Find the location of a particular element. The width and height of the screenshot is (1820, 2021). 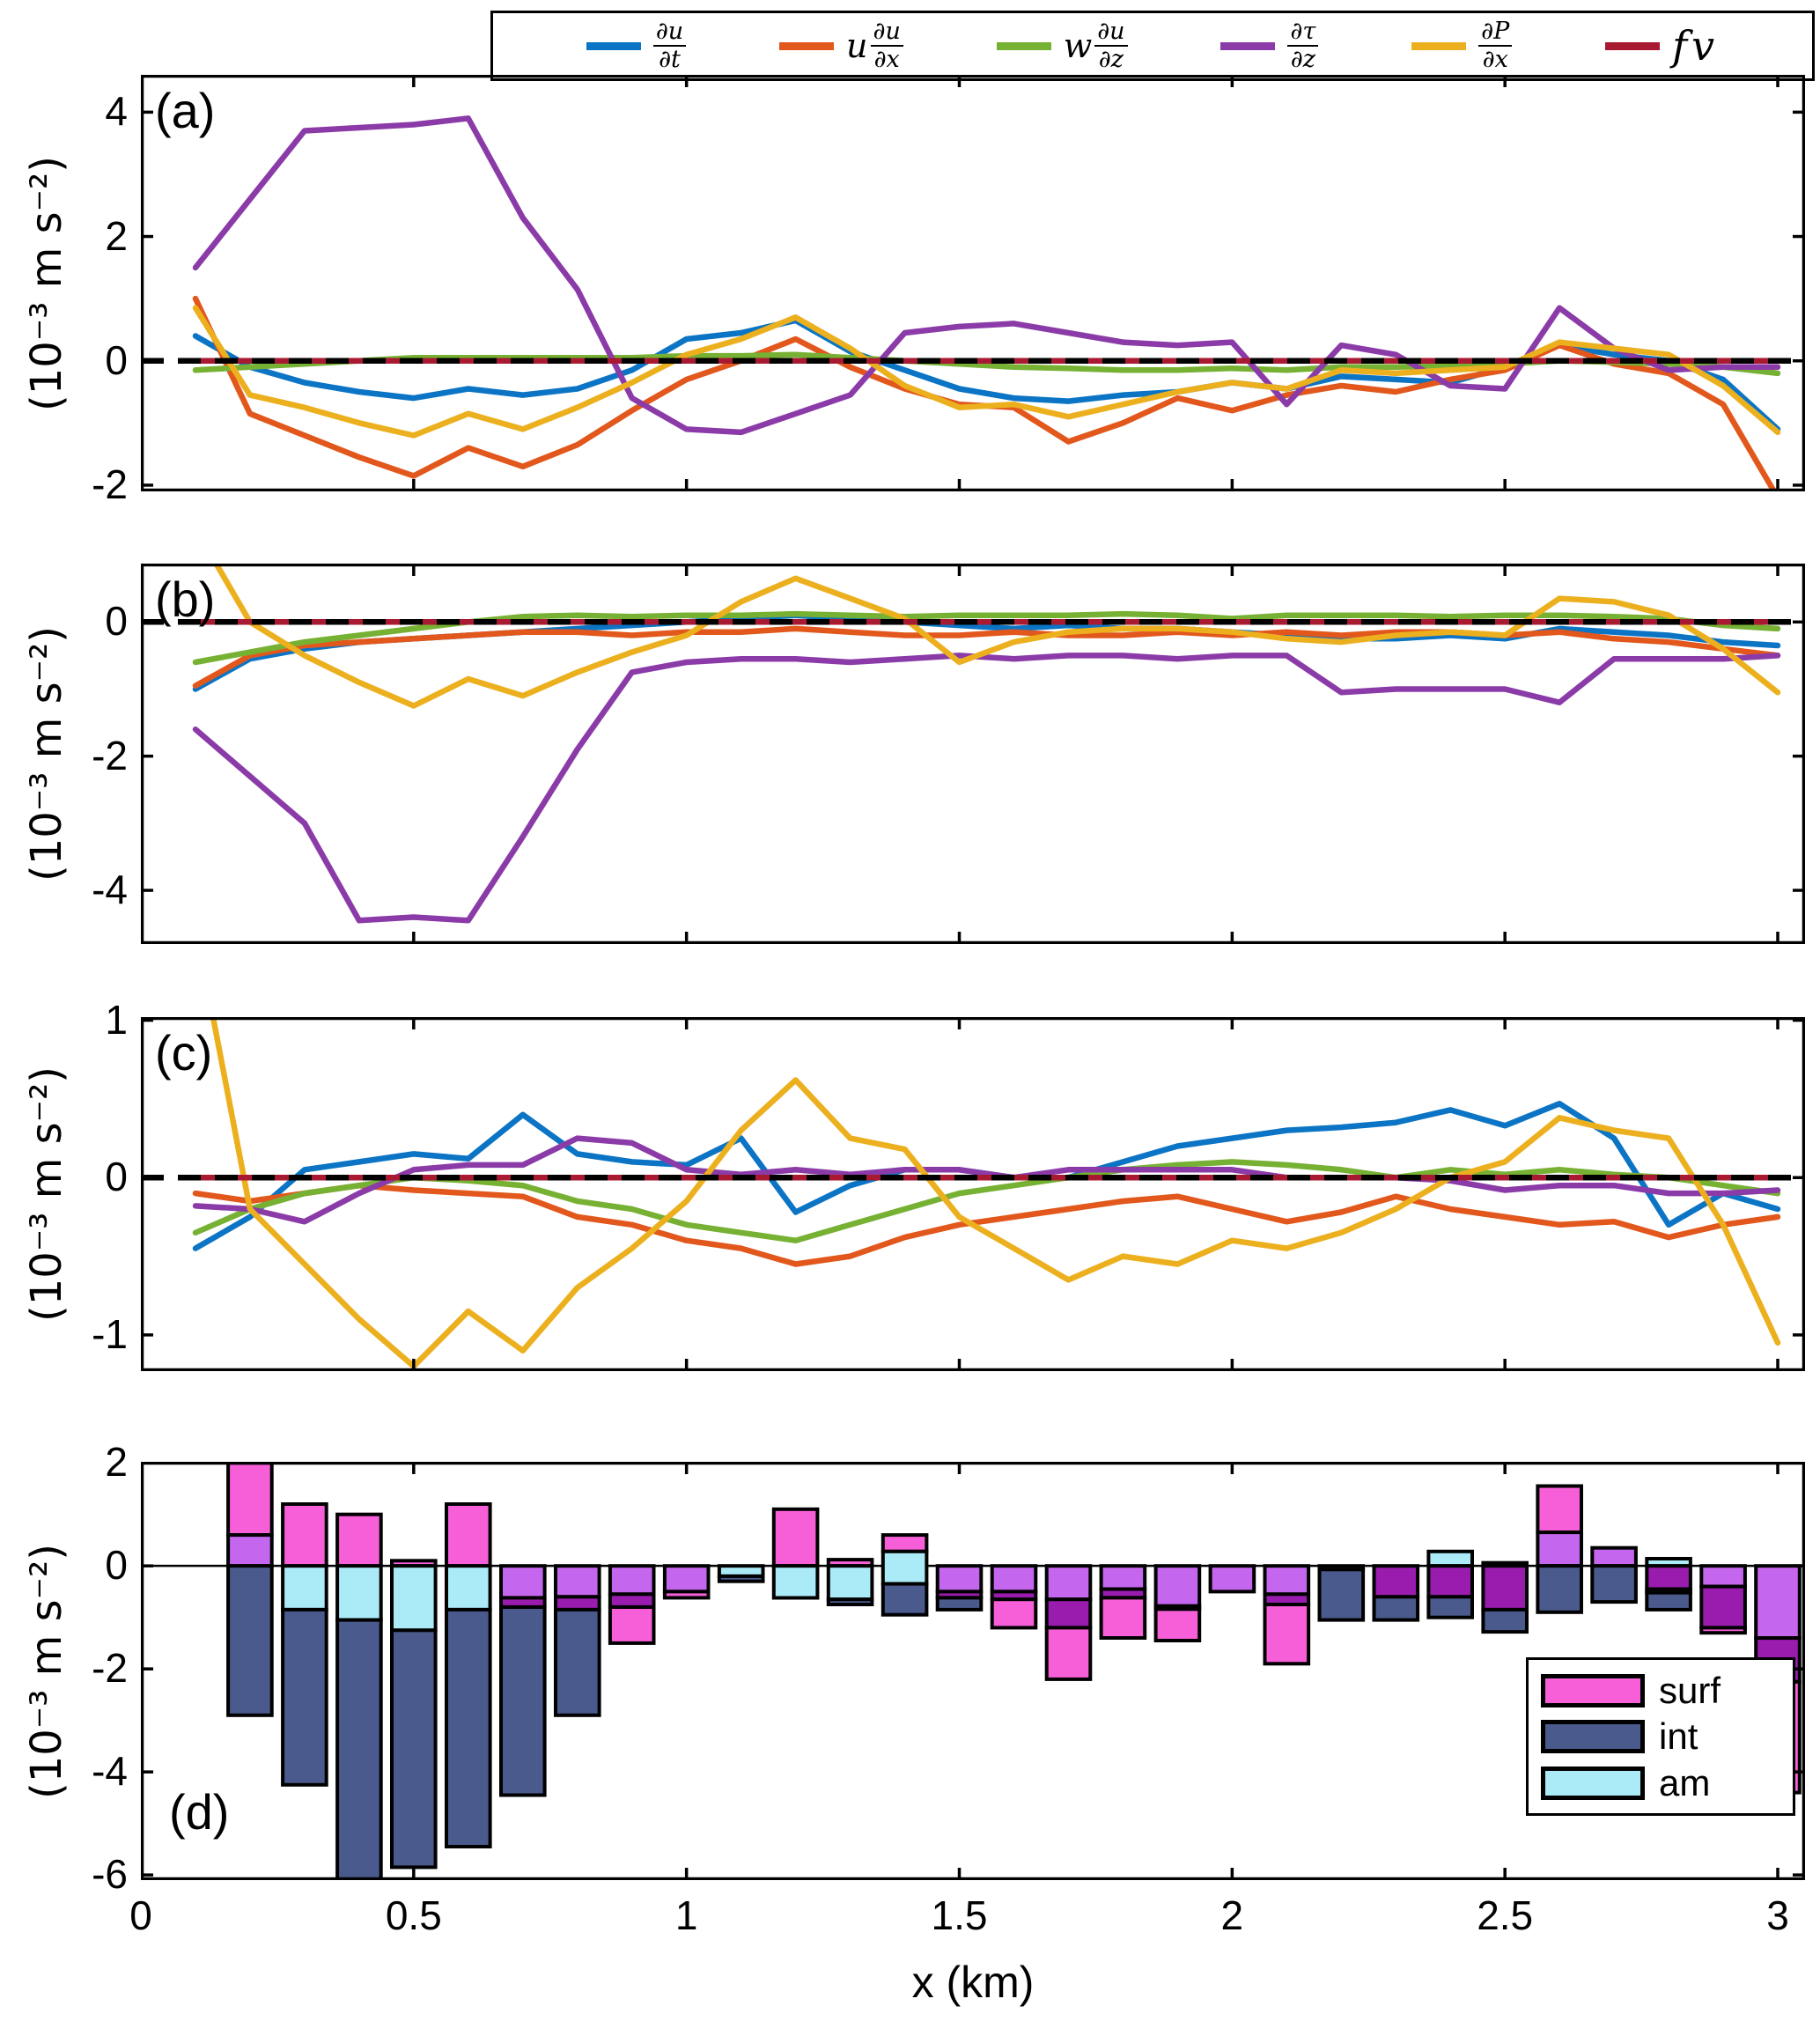

bar-legend-label-int: int is located at coordinates (1678, 1736).